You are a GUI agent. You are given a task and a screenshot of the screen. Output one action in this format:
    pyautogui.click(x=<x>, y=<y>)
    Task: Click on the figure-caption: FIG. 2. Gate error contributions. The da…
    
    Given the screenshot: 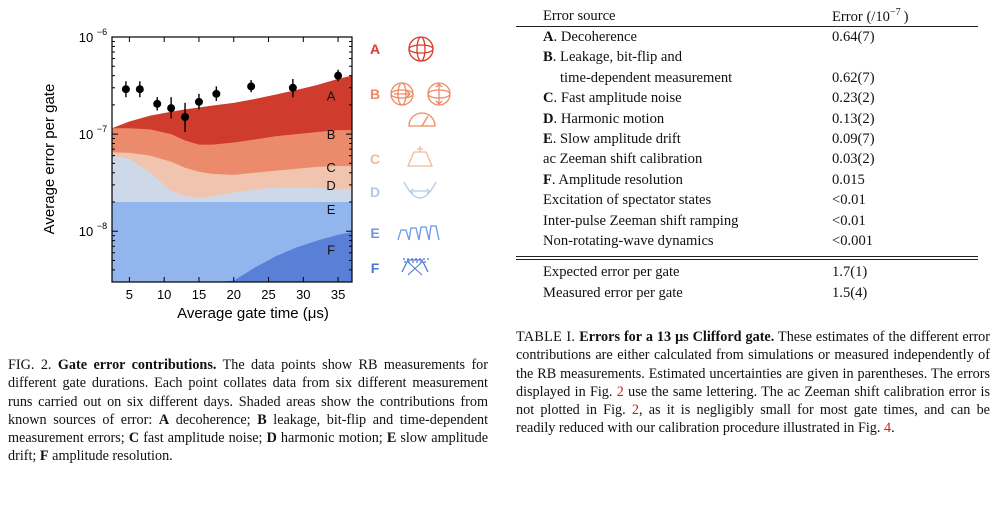 What is the action you would take?
    pyautogui.click(x=248, y=411)
    